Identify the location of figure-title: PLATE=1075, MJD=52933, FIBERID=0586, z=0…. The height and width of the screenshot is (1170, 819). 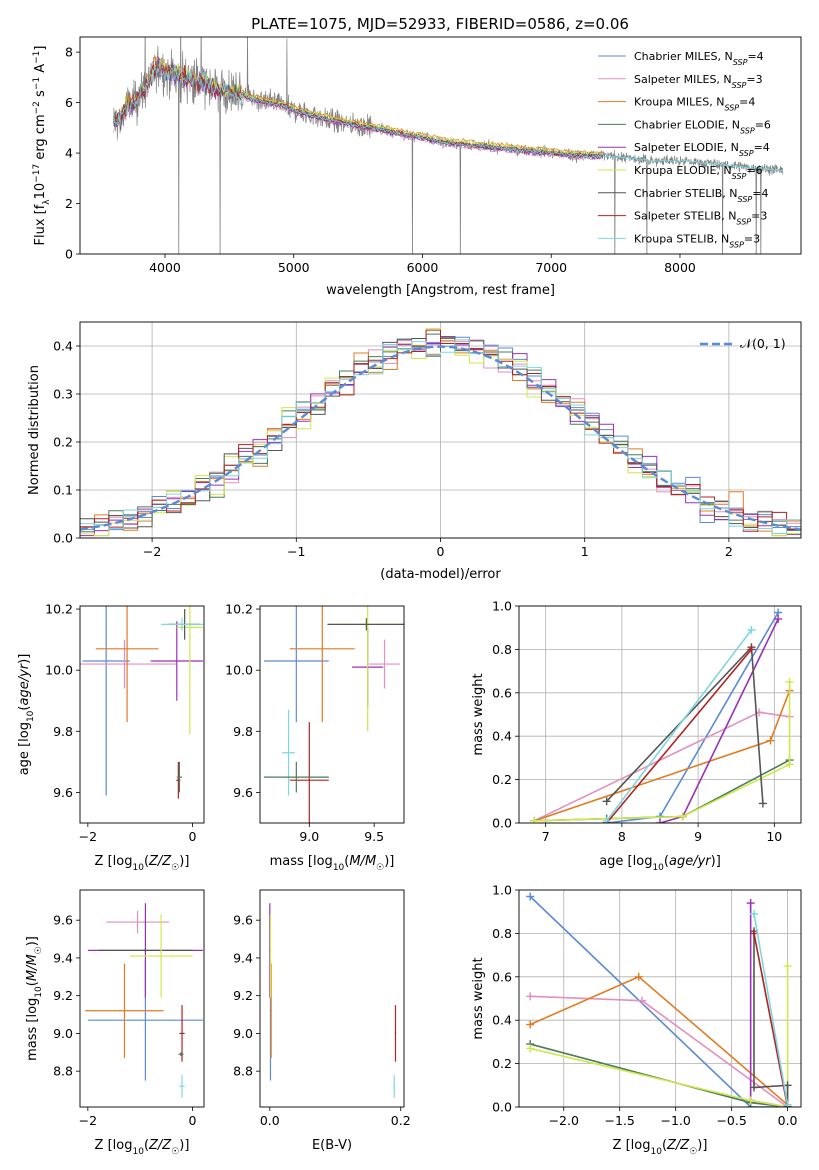
(440, 24).